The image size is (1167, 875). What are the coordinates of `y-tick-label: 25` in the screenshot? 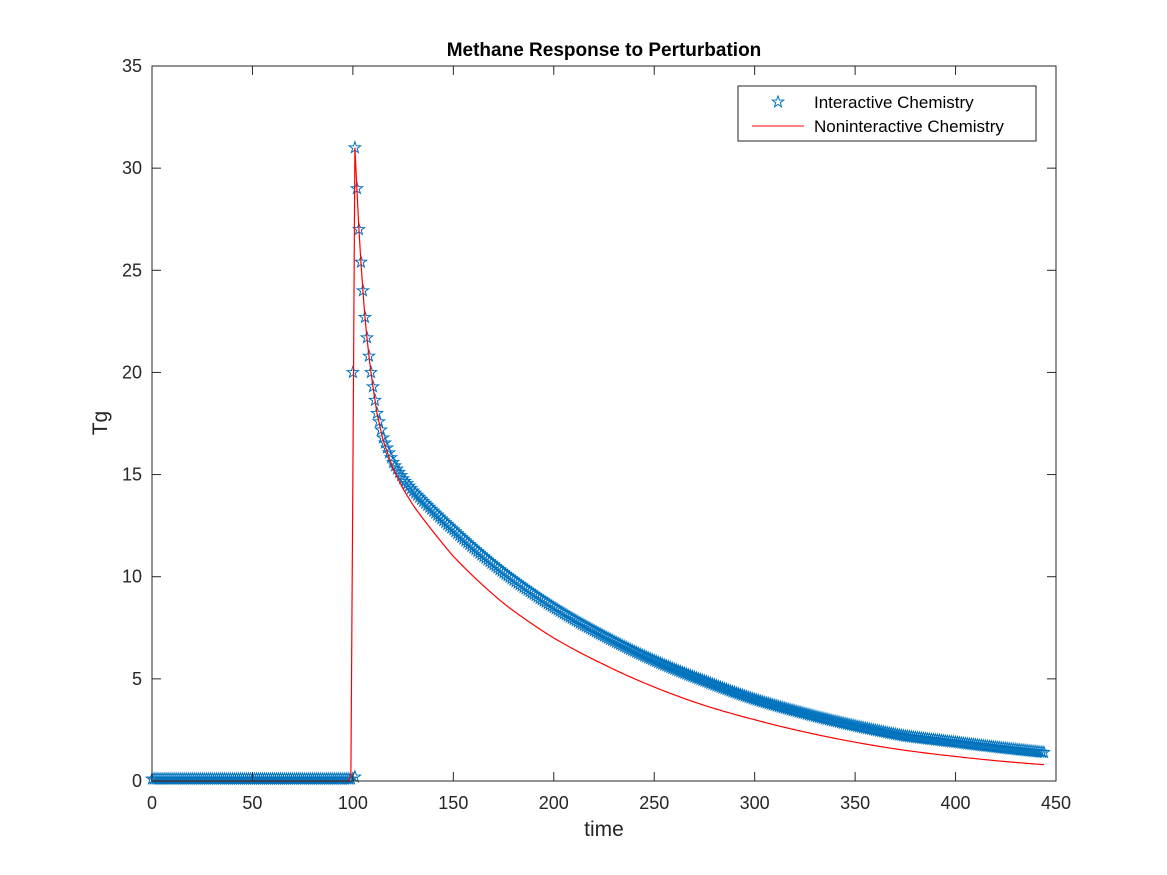 It's located at (132, 270).